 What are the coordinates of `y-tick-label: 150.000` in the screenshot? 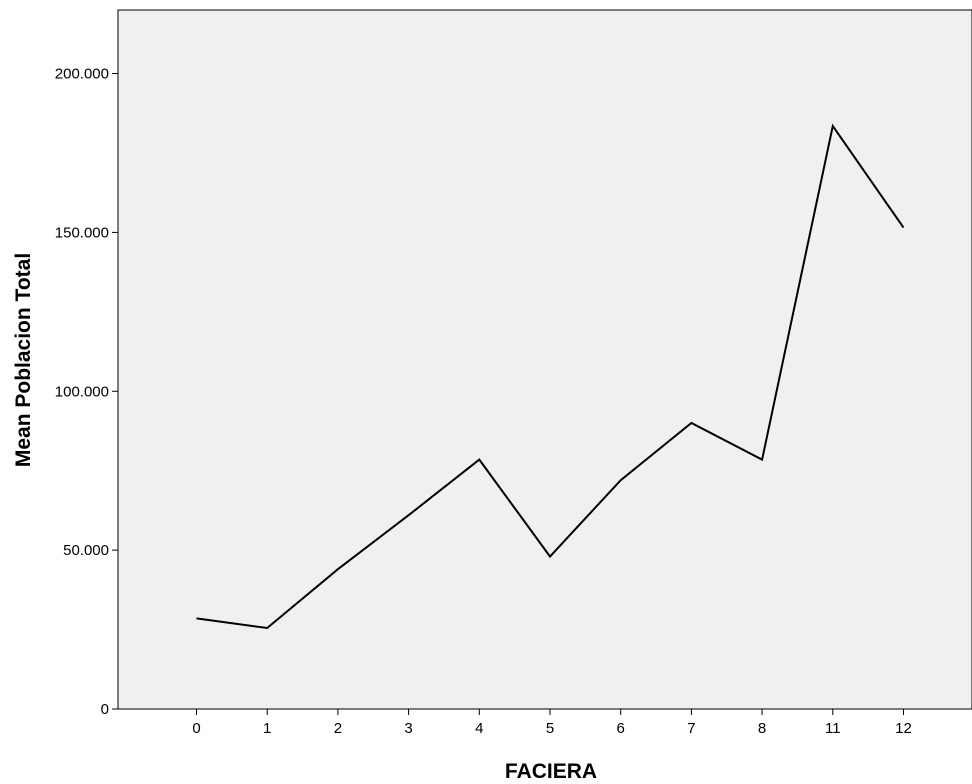 It's located at (82, 232).